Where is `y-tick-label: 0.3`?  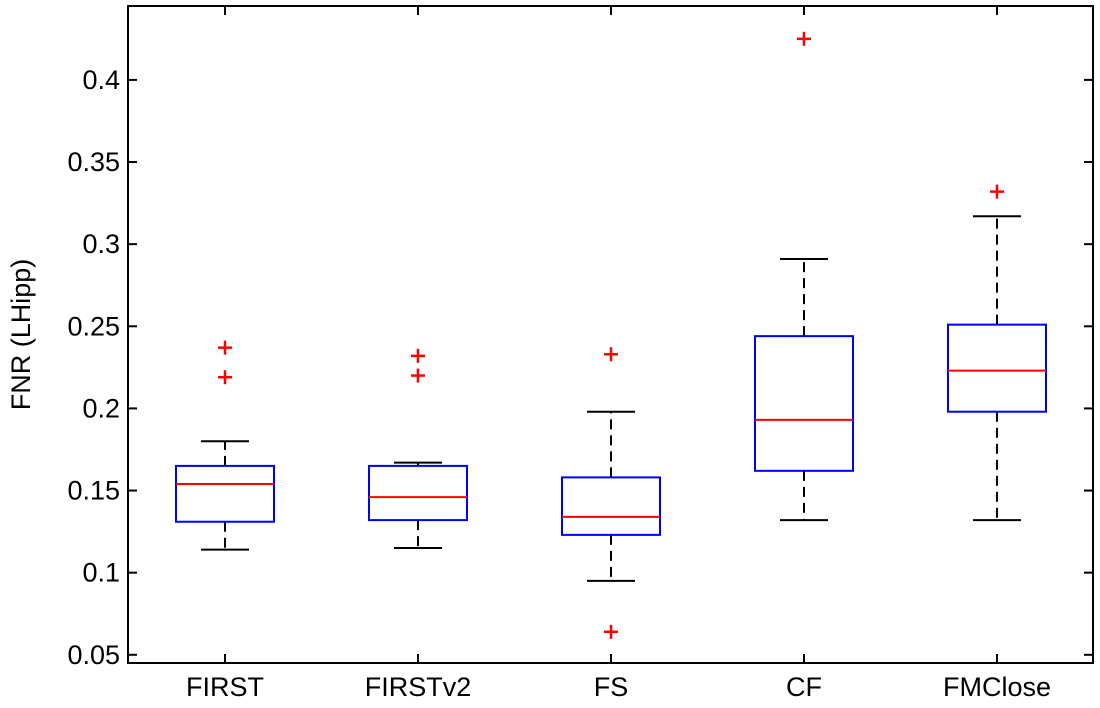
y-tick-label: 0.3 is located at coordinates (101, 244).